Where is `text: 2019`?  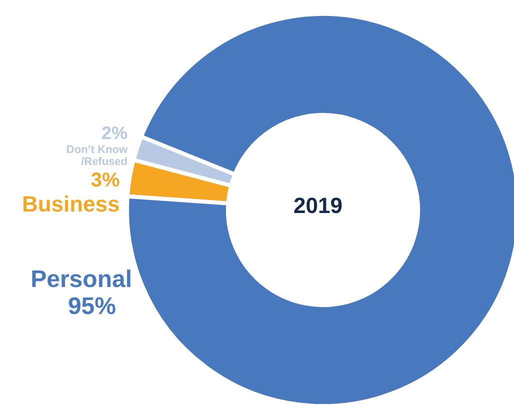 text: 2019 is located at coordinates (318, 205).